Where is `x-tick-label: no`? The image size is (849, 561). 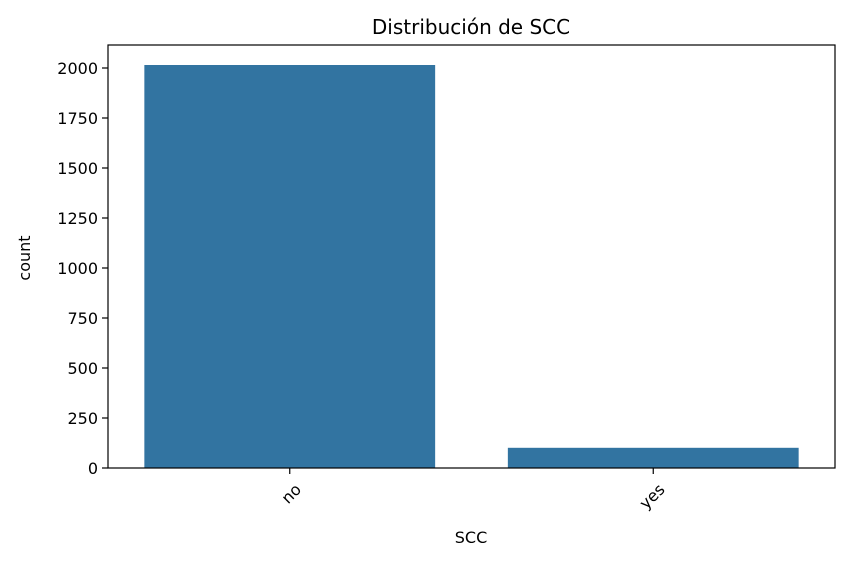
x-tick-label: no is located at coordinates (292, 494).